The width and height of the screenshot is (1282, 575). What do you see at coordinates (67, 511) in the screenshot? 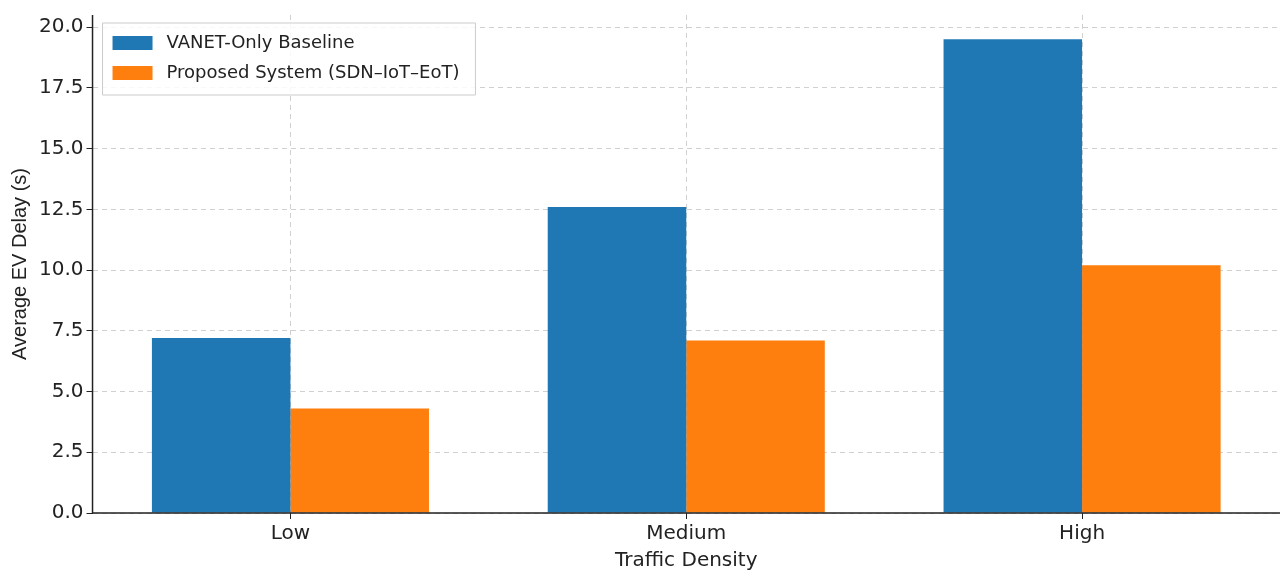
I see `y-tick-label: 0.0` at bounding box center [67, 511].